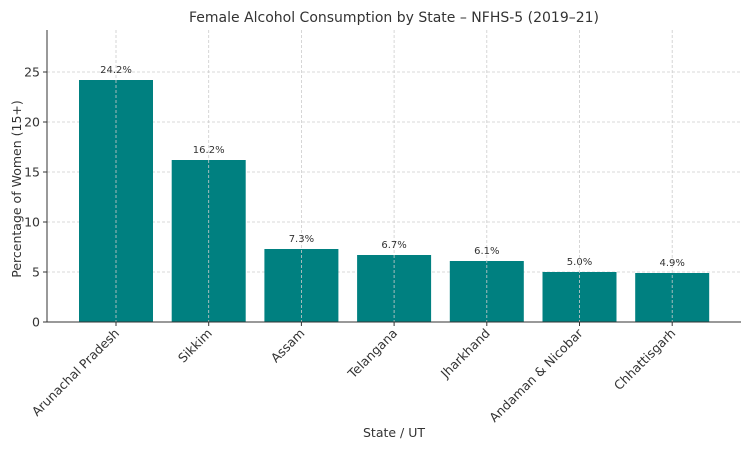  What do you see at coordinates (16, 188) in the screenshot?
I see `y-axis-label: Percentage of Women (15+)` at bounding box center [16, 188].